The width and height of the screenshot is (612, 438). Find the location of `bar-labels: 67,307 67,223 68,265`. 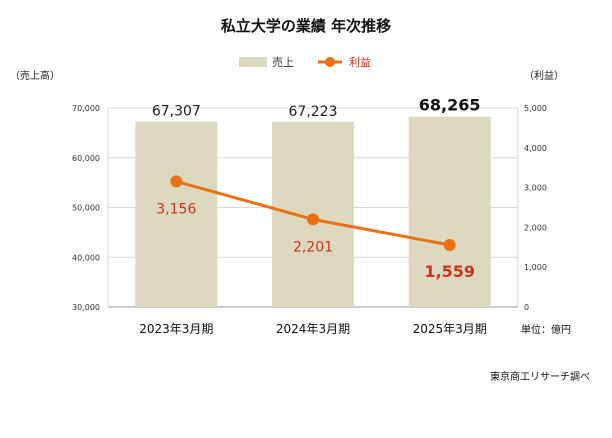

bar-labels: 67,307 67,223 68,265 is located at coordinates (316, 108).